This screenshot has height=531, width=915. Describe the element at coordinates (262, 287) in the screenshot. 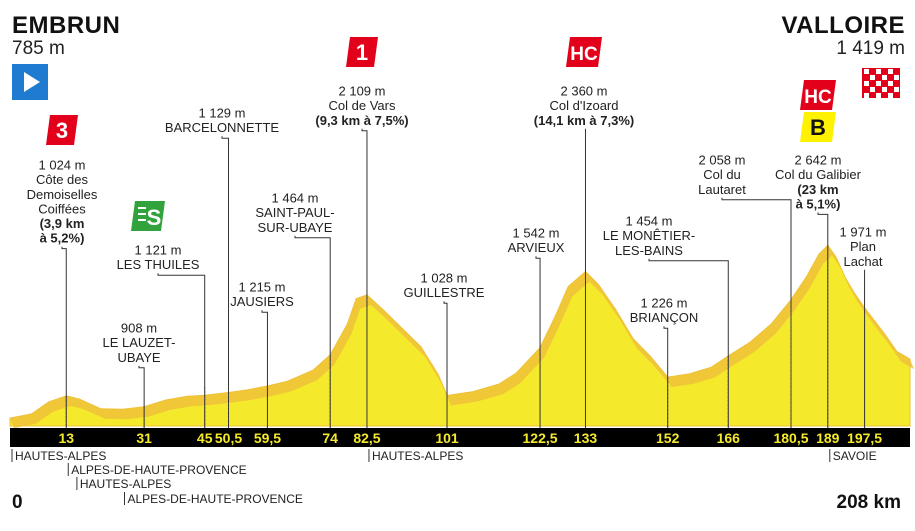

I see `waypoint-altitude: 1 215 m` at that location.